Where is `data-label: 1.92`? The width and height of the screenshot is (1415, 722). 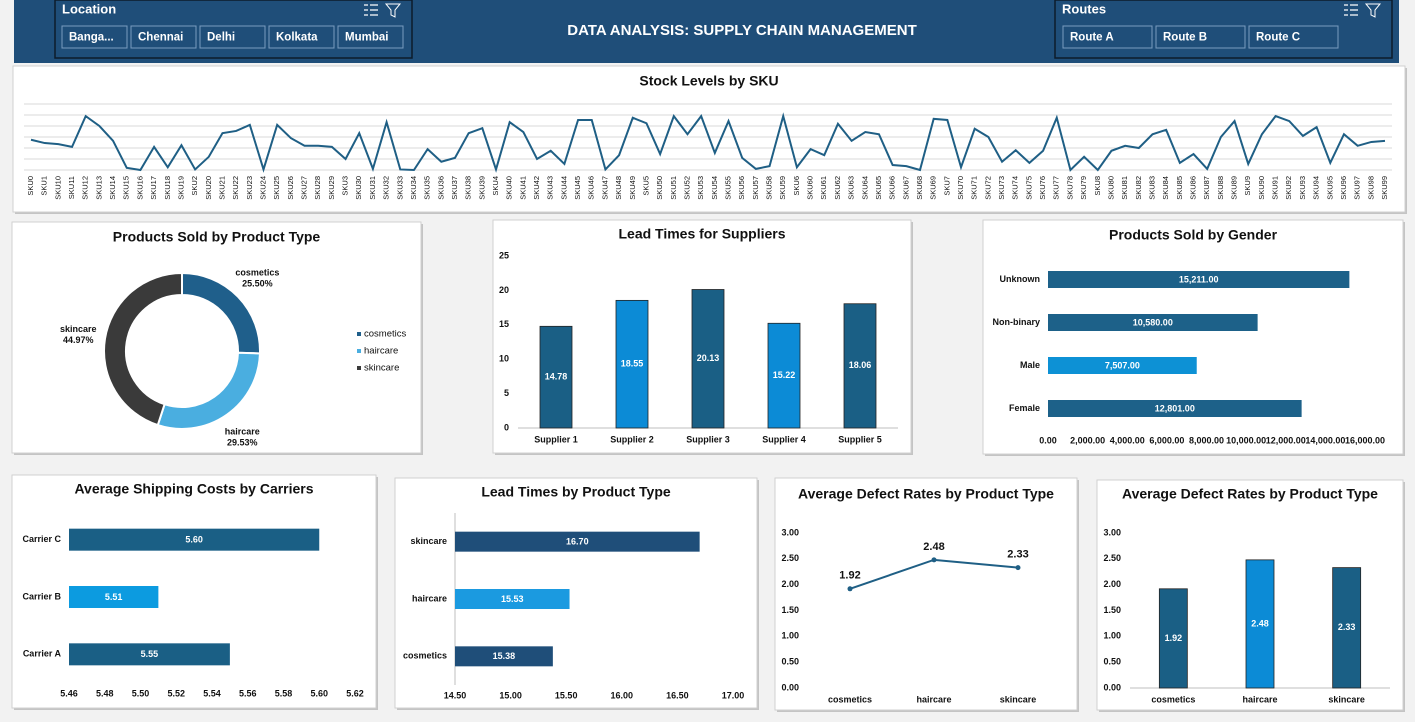
data-label: 1.92 is located at coordinates (849, 576).